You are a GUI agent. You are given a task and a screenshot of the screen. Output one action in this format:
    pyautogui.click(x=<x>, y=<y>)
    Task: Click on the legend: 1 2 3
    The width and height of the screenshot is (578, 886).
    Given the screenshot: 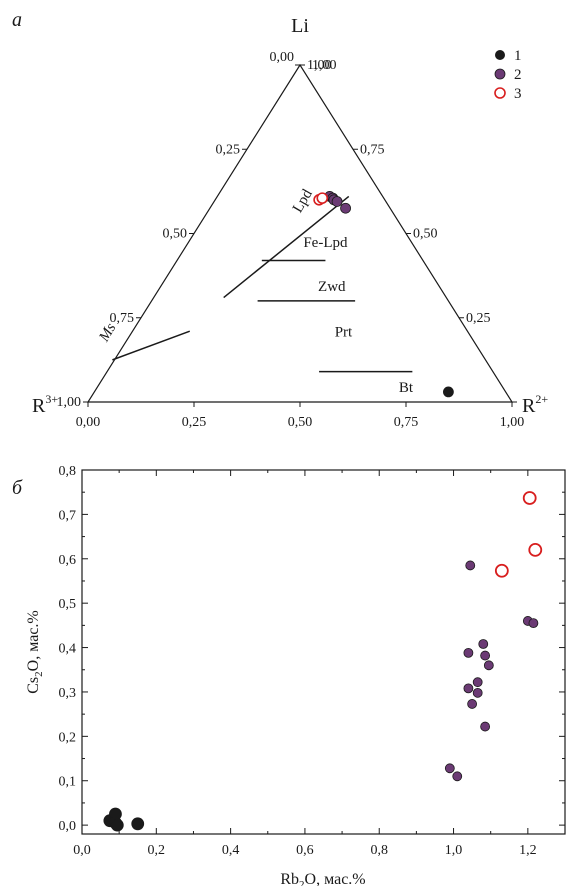 What is the action you would take?
    pyautogui.click(x=508, y=75)
    